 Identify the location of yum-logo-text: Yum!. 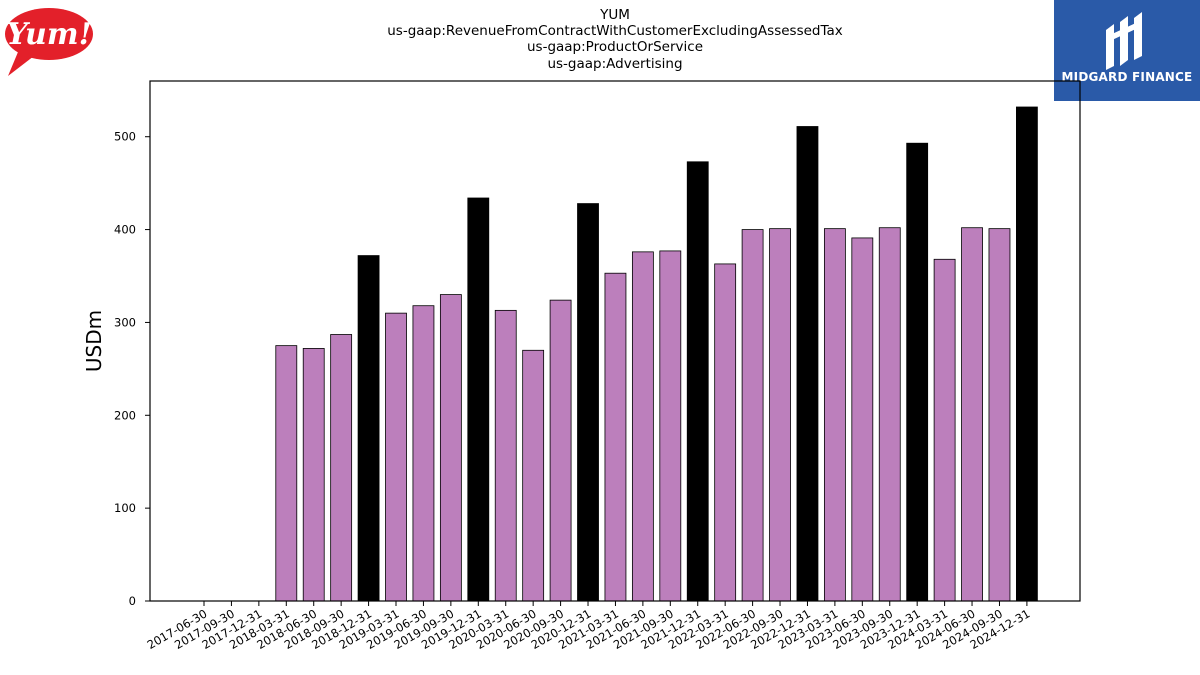
(49, 34).